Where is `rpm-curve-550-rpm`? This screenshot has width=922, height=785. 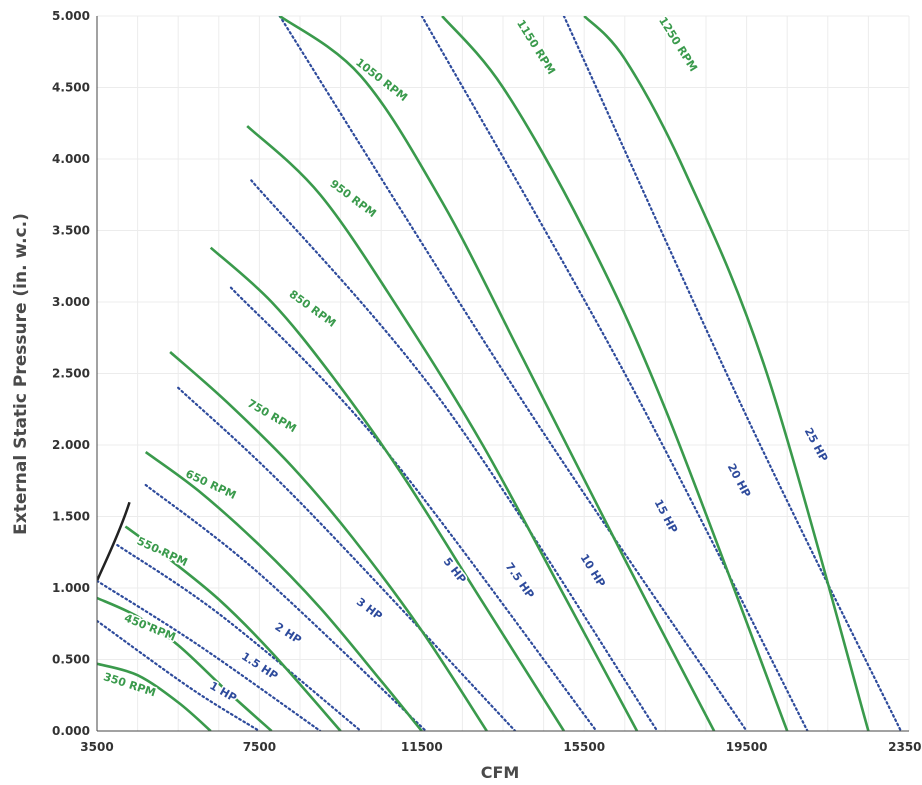 rpm-curve-550-rpm is located at coordinates (233, 628).